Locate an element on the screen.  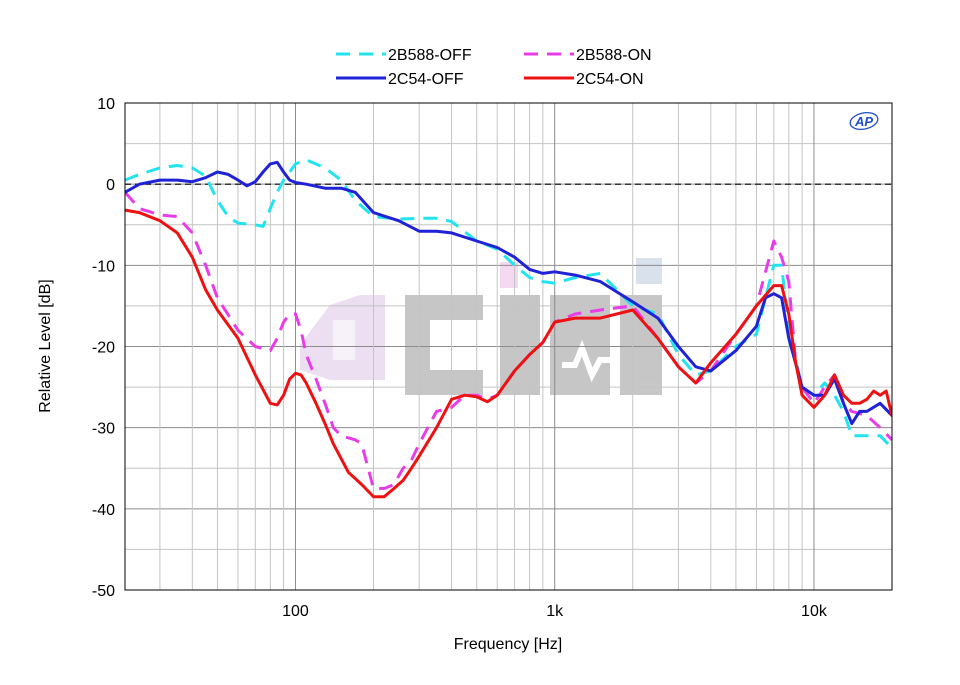
y-tick-label: -40 is located at coordinates (103, 510).